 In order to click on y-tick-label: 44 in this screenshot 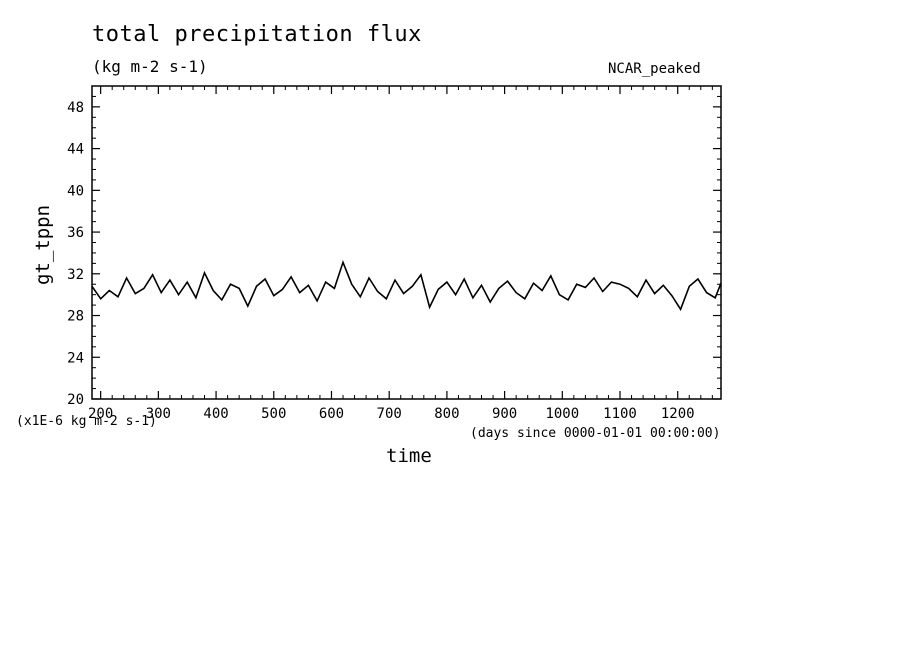, I will do `click(75, 150)`.